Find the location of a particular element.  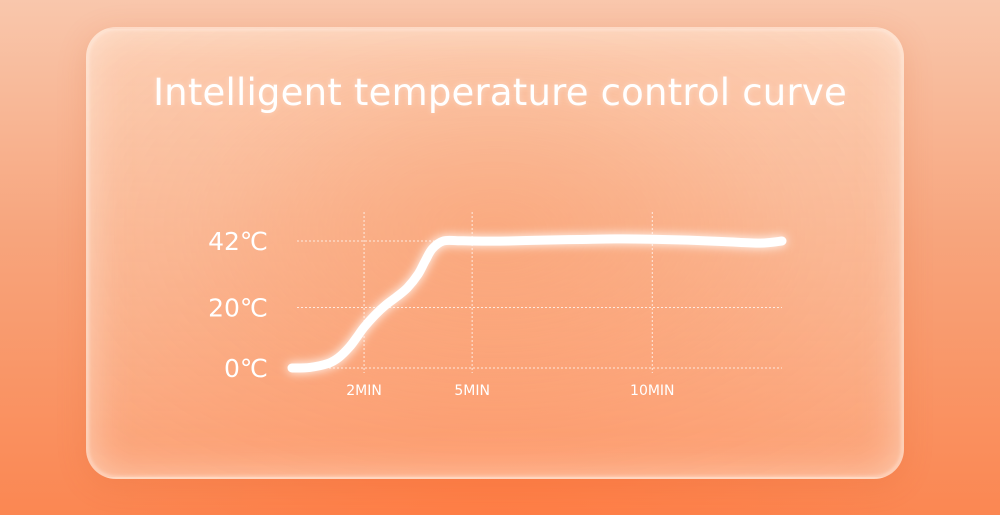

series-layer is located at coordinates (537, 303).